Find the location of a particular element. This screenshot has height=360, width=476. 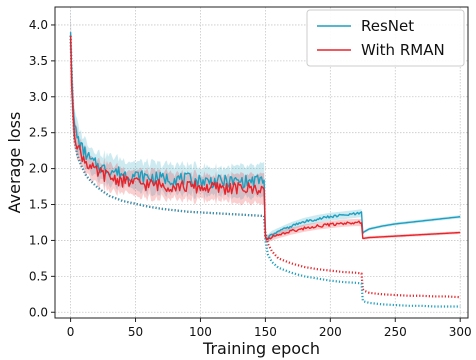

y-tick-label: 0.0 is located at coordinates (38, 312).